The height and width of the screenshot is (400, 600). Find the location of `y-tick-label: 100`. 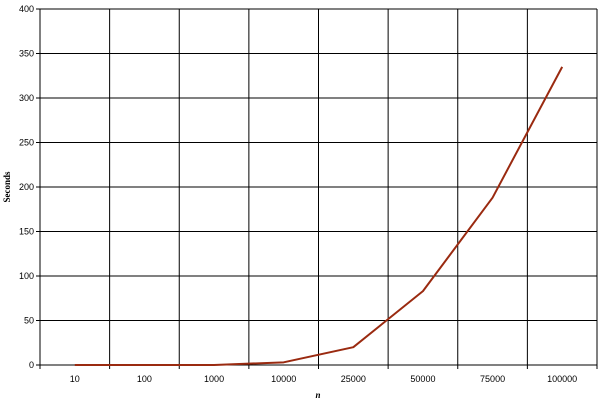

y-tick-label: 100 is located at coordinates (26, 276).